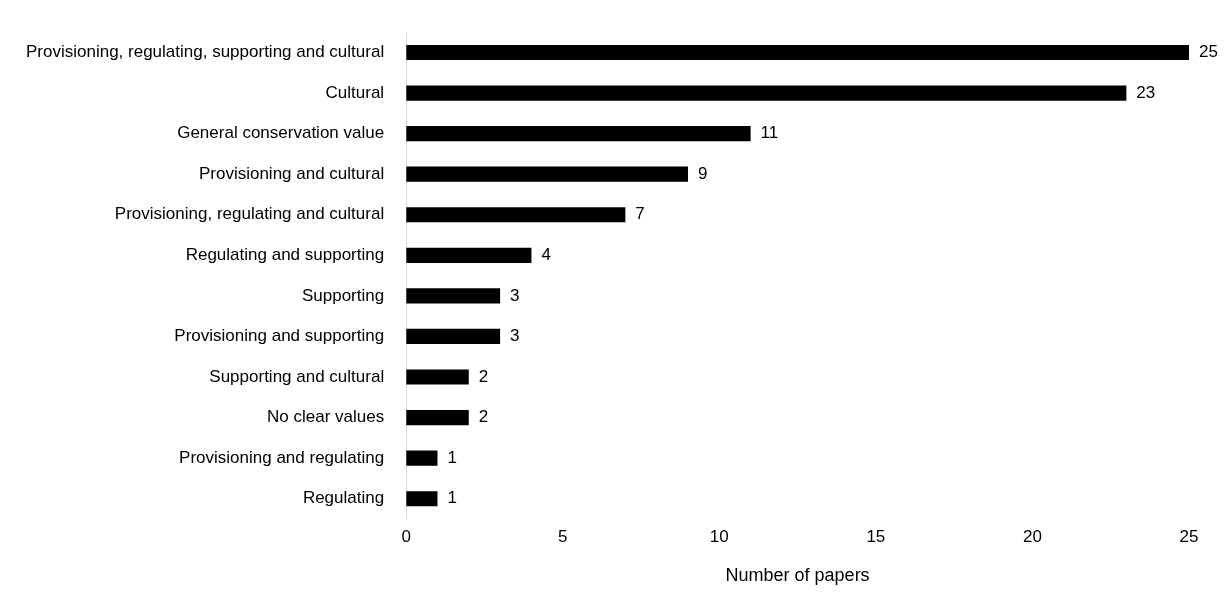 The image size is (1231, 599). I want to click on x-tick-label: 0, so click(406, 536).